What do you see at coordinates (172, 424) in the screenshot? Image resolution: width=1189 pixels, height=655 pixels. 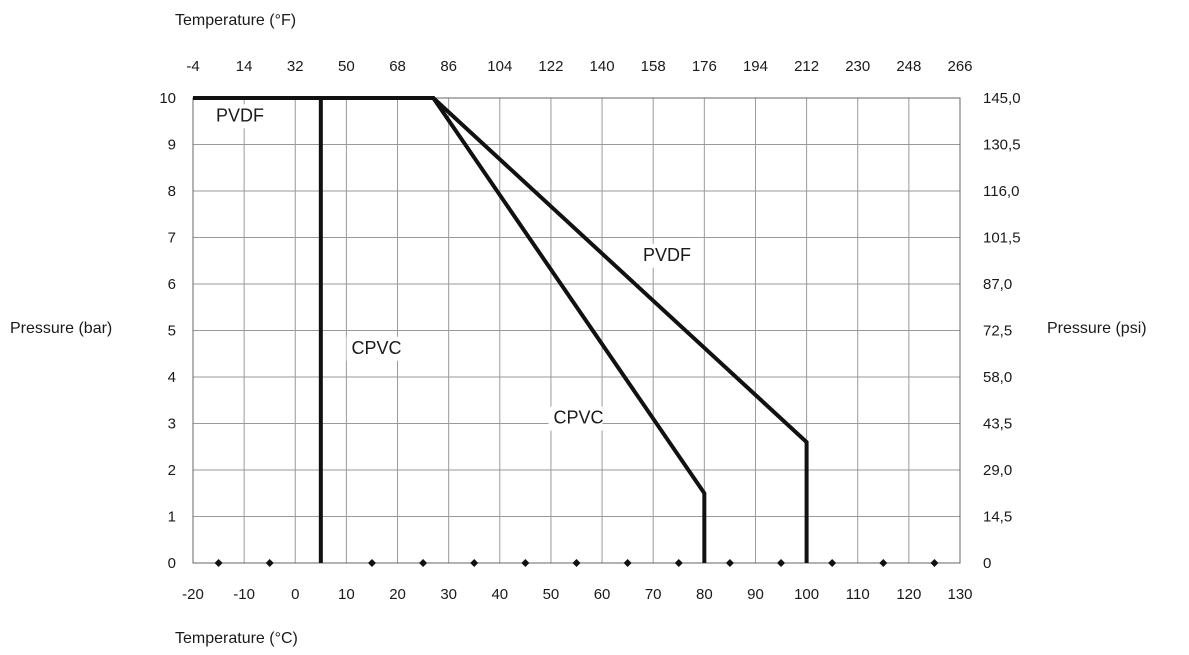 I see `y-tick-label-bar: 3` at bounding box center [172, 424].